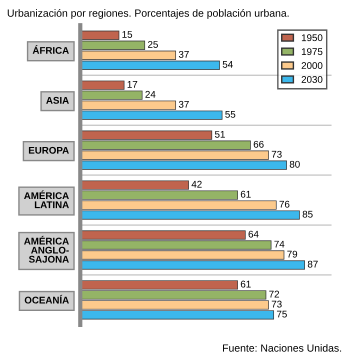 This screenshot has height=361, width=349. Describe the element at coordinates (197, 184) in the screenshot. I see `data-label: 42` at that location.